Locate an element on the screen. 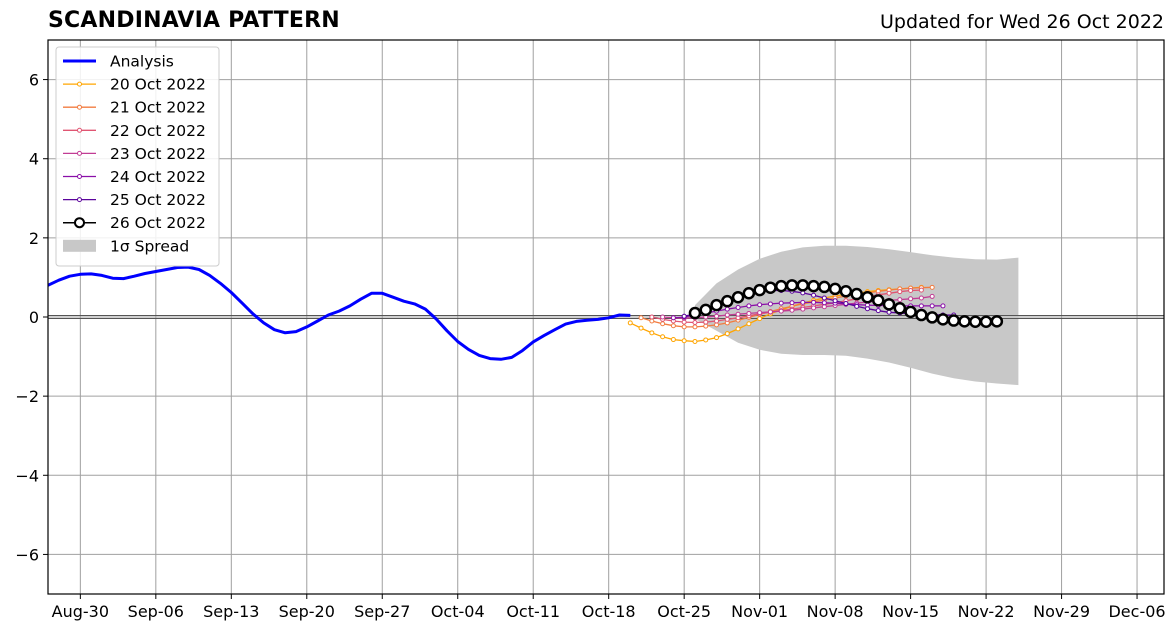 The image size is (1176, 633). x-tick-label: Nov-08 is located at coordinates (835, 611).